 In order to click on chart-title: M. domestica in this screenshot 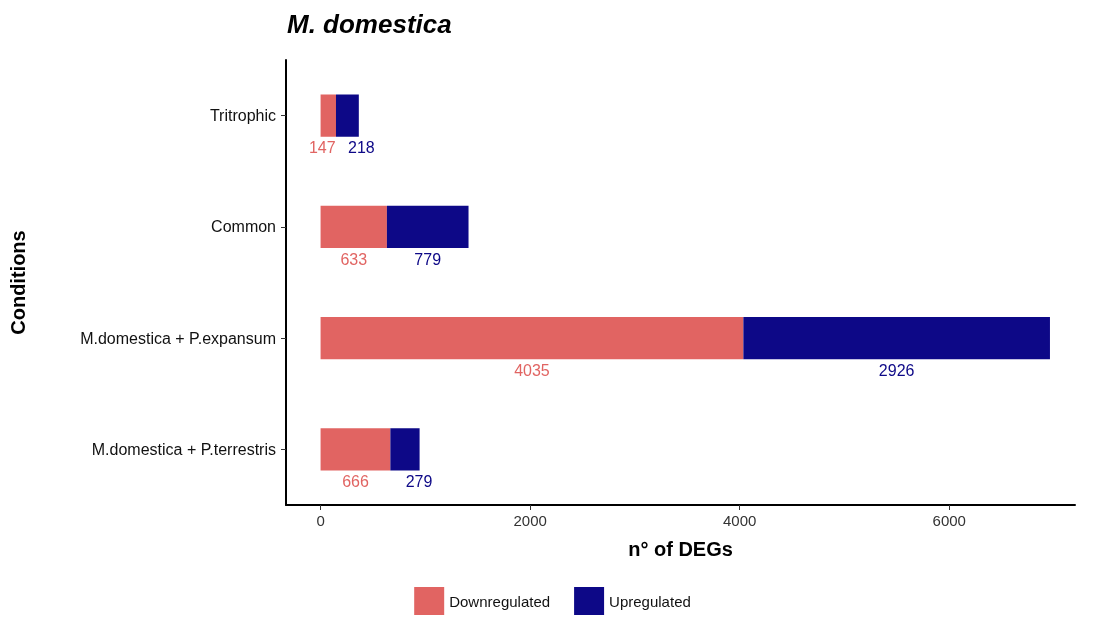, I will do `click(369, 24)`.